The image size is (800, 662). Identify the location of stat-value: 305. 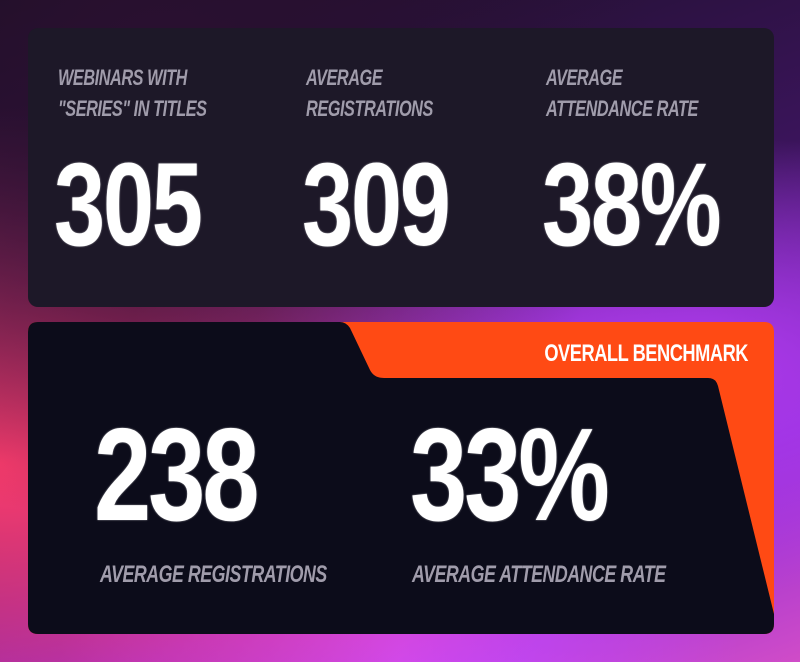
(128, 205).